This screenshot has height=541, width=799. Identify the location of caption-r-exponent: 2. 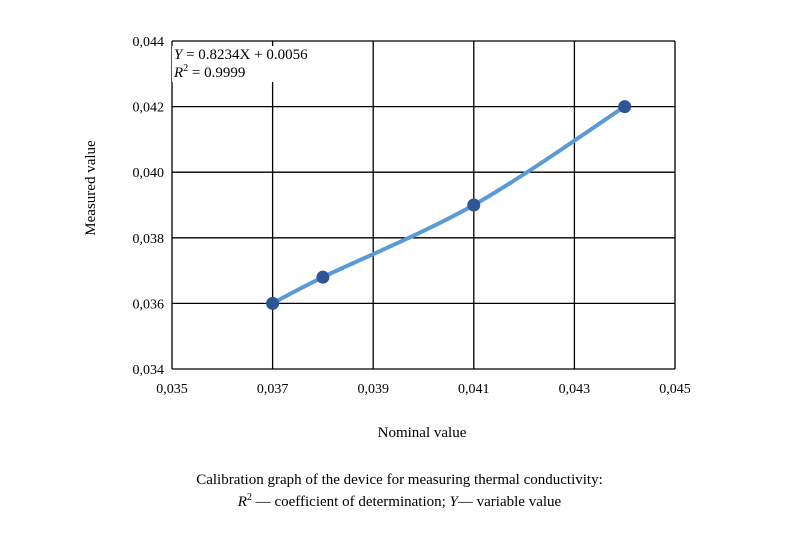
(249, 497).